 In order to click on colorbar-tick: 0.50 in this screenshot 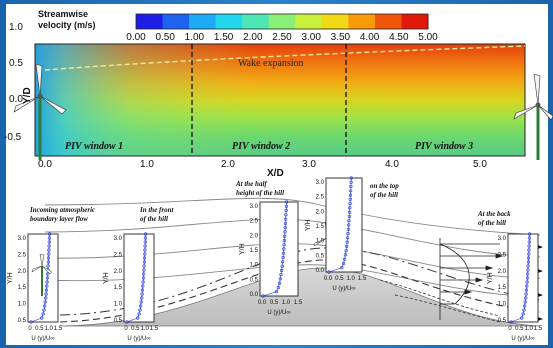, I will do `click(165, 37)`.